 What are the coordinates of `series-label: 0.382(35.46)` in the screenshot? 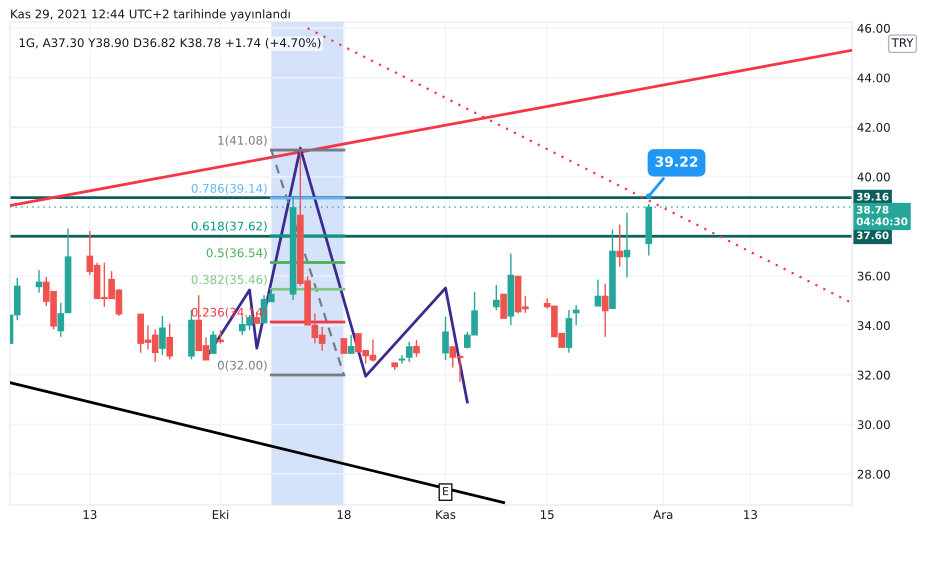 It's located at (229, 280).